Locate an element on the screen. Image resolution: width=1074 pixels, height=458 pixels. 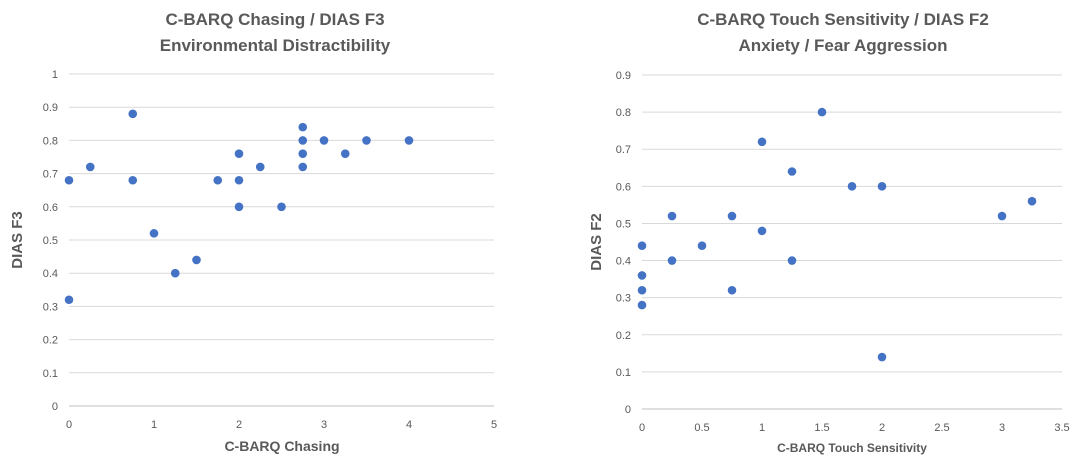
x-tick-label: 0.5 is located at coordinates (701, 428).